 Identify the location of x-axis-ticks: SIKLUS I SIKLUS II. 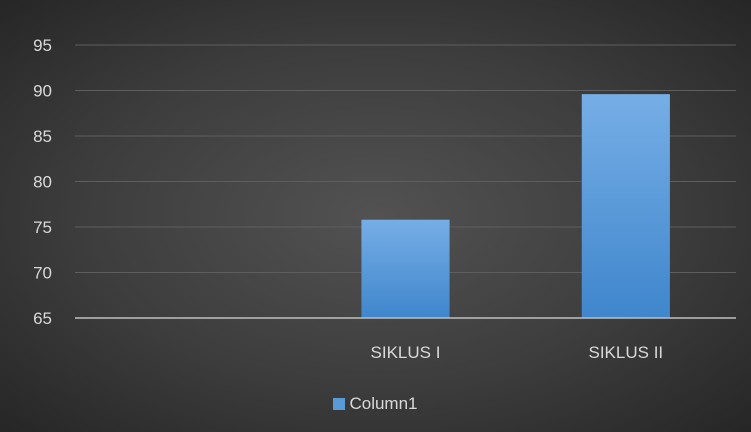
(517, 352).